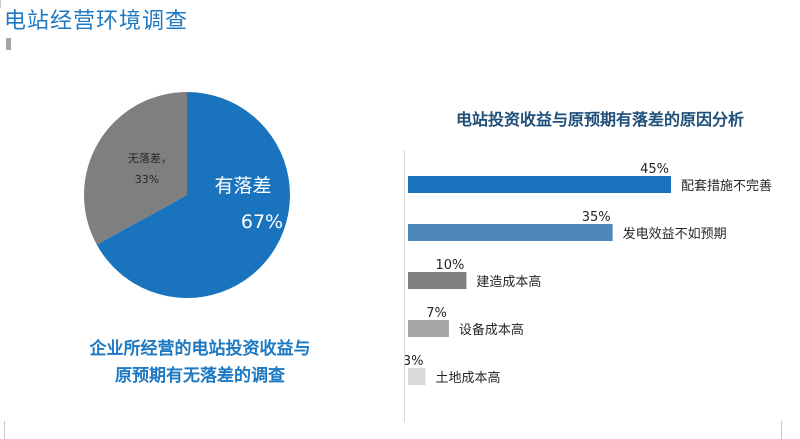 Image resolution: width=800 pixels, height=439 pixels. Describe the element at coordinates (436, 313) in the screenshot. I see `bar-value-label: 7%` at that location.